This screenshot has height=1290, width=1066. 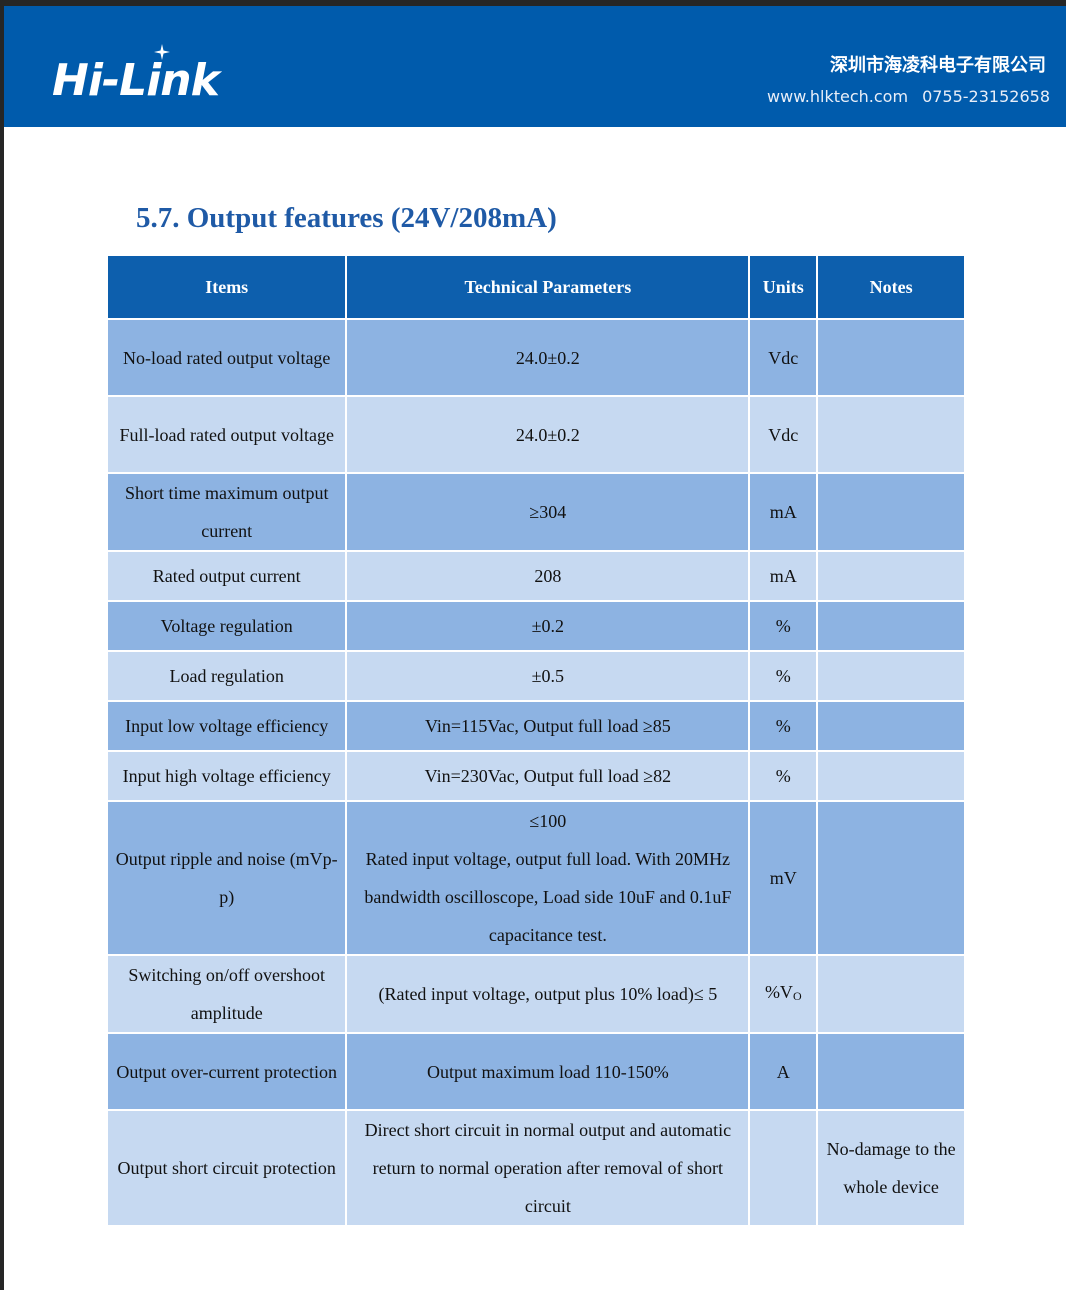 I want to click on item-cell: Full-load rated output voltage, so click(x=226, y=434).